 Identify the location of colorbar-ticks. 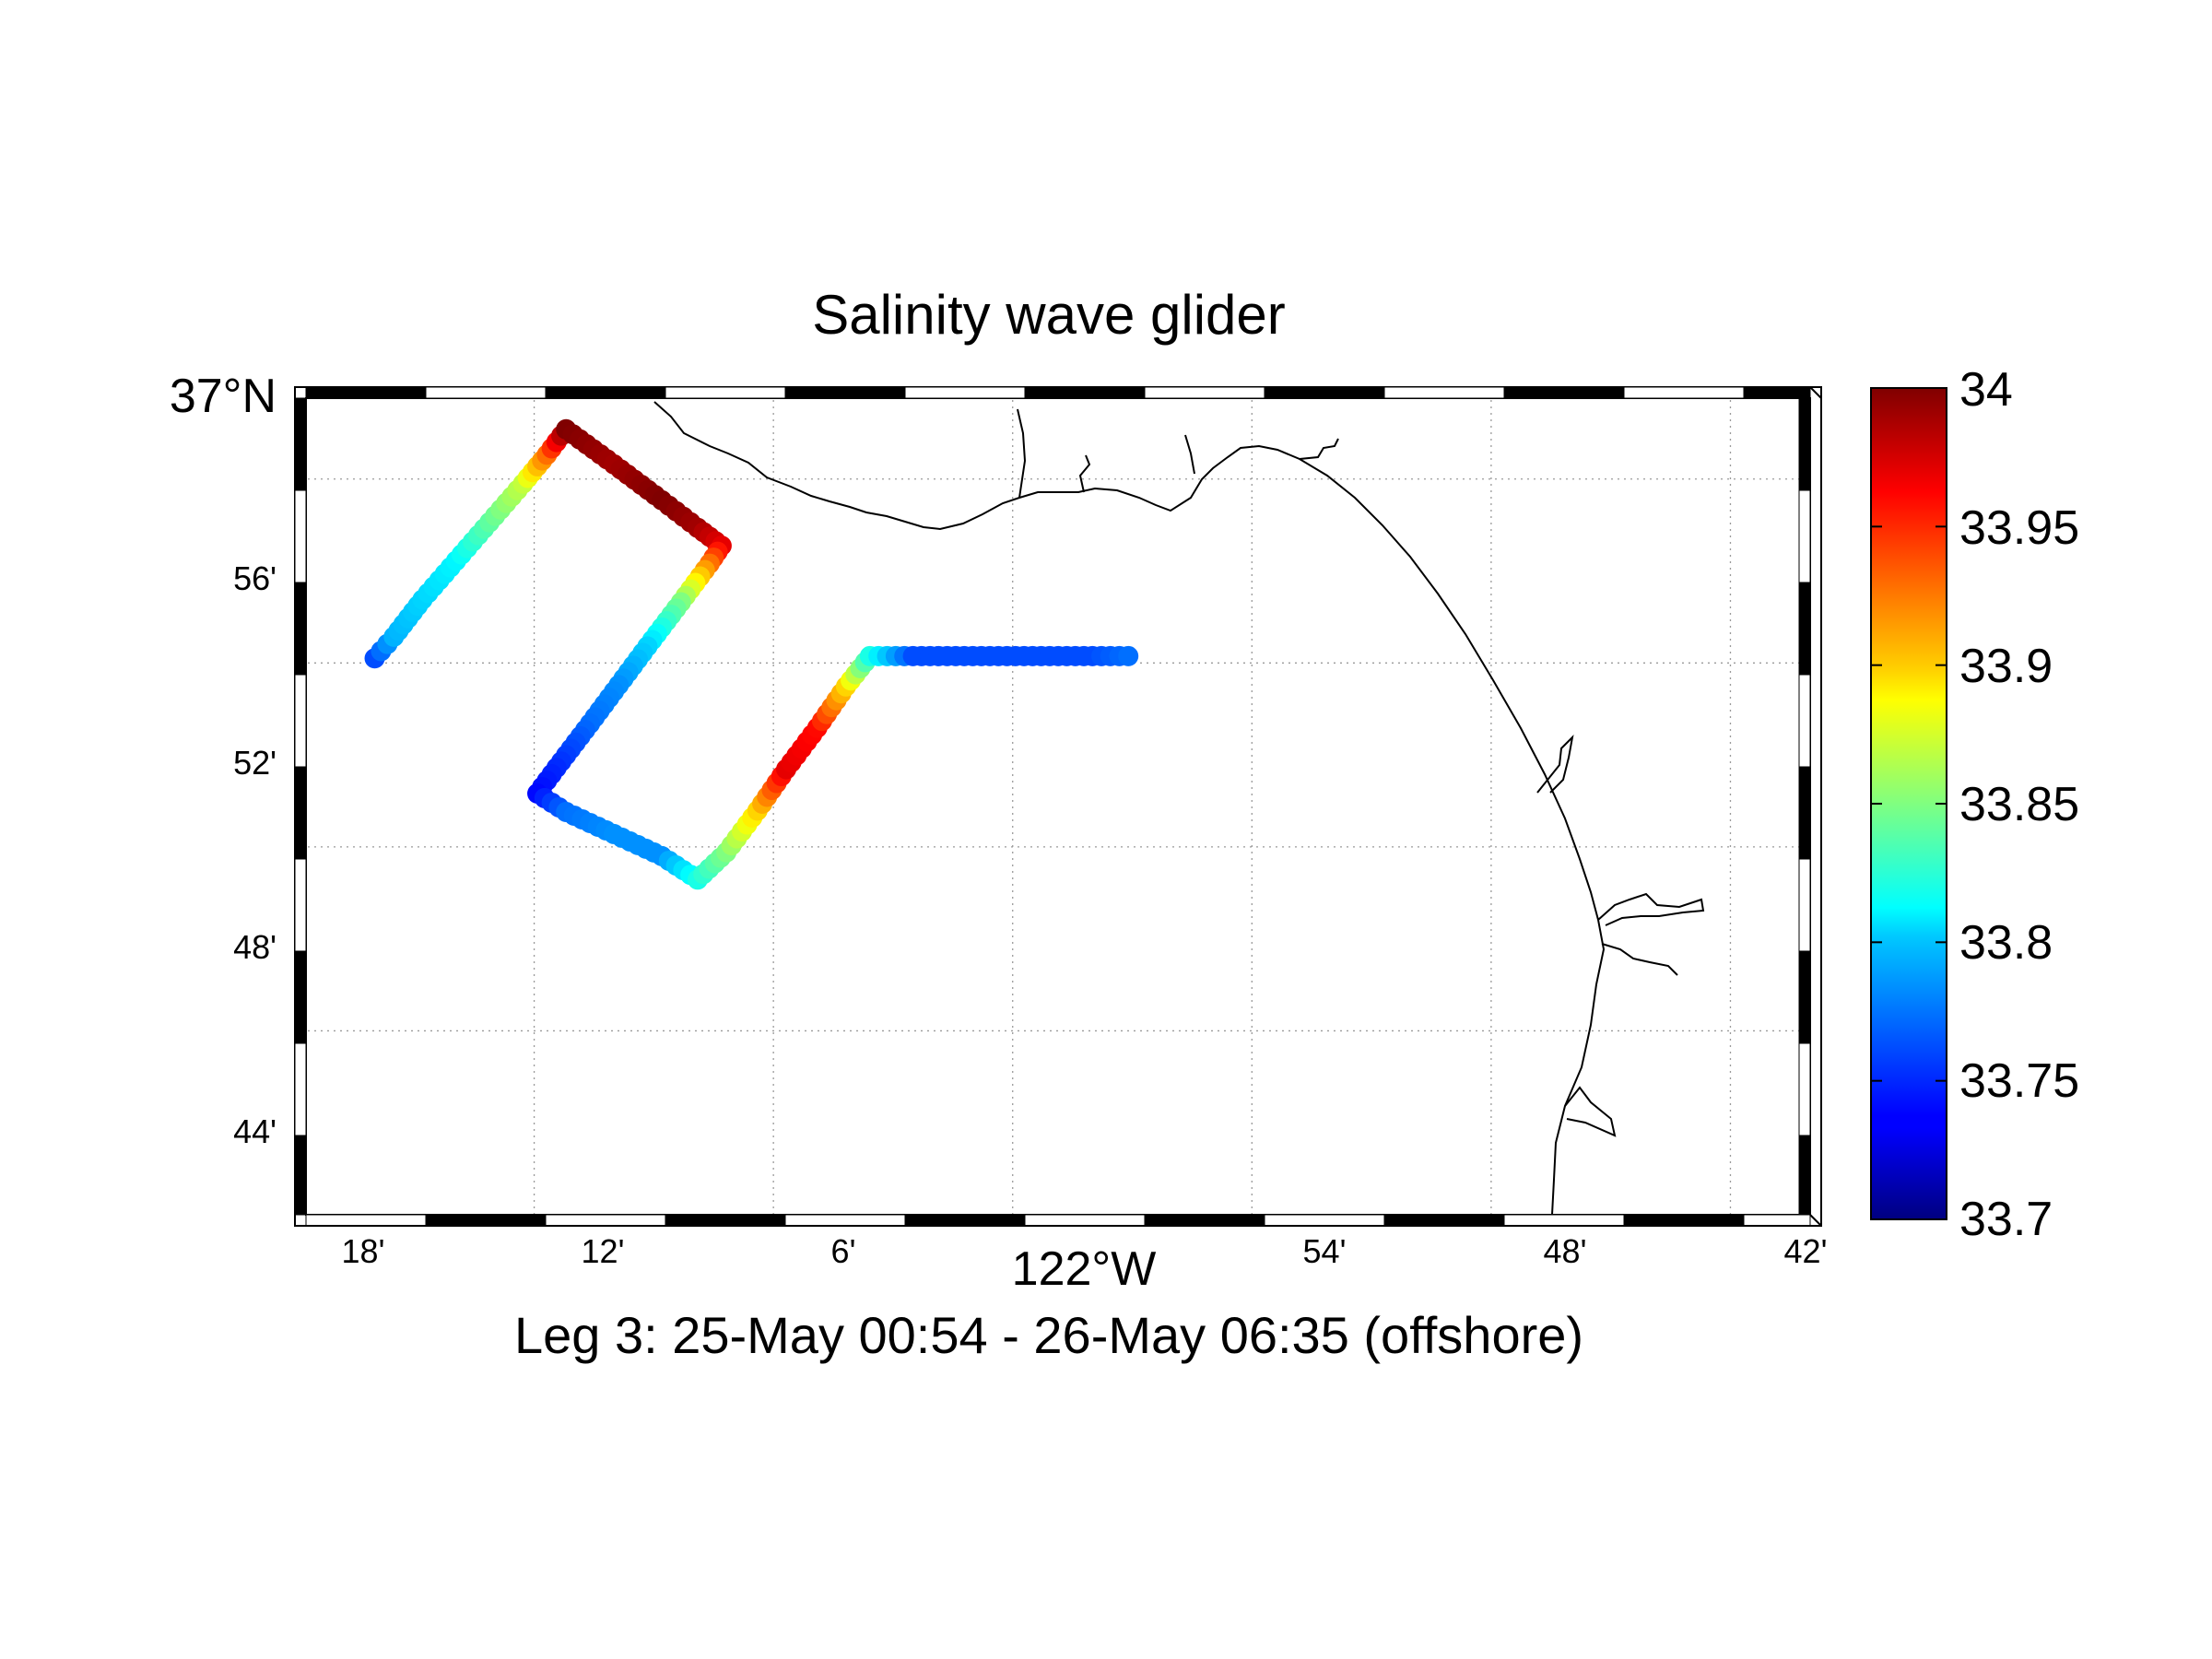
(1909, 803).